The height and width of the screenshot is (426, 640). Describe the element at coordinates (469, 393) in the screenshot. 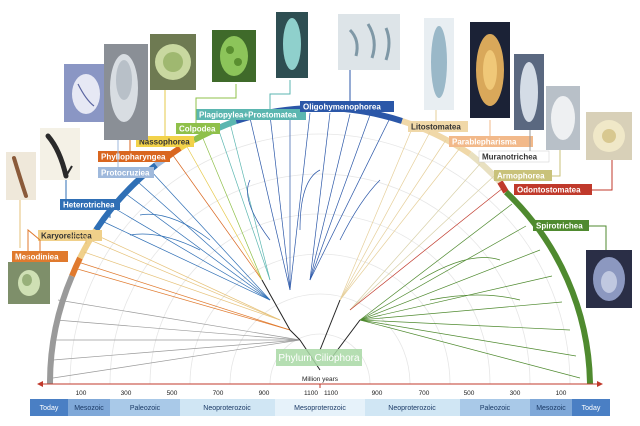

I see `tick-right-500: 500` at that location.